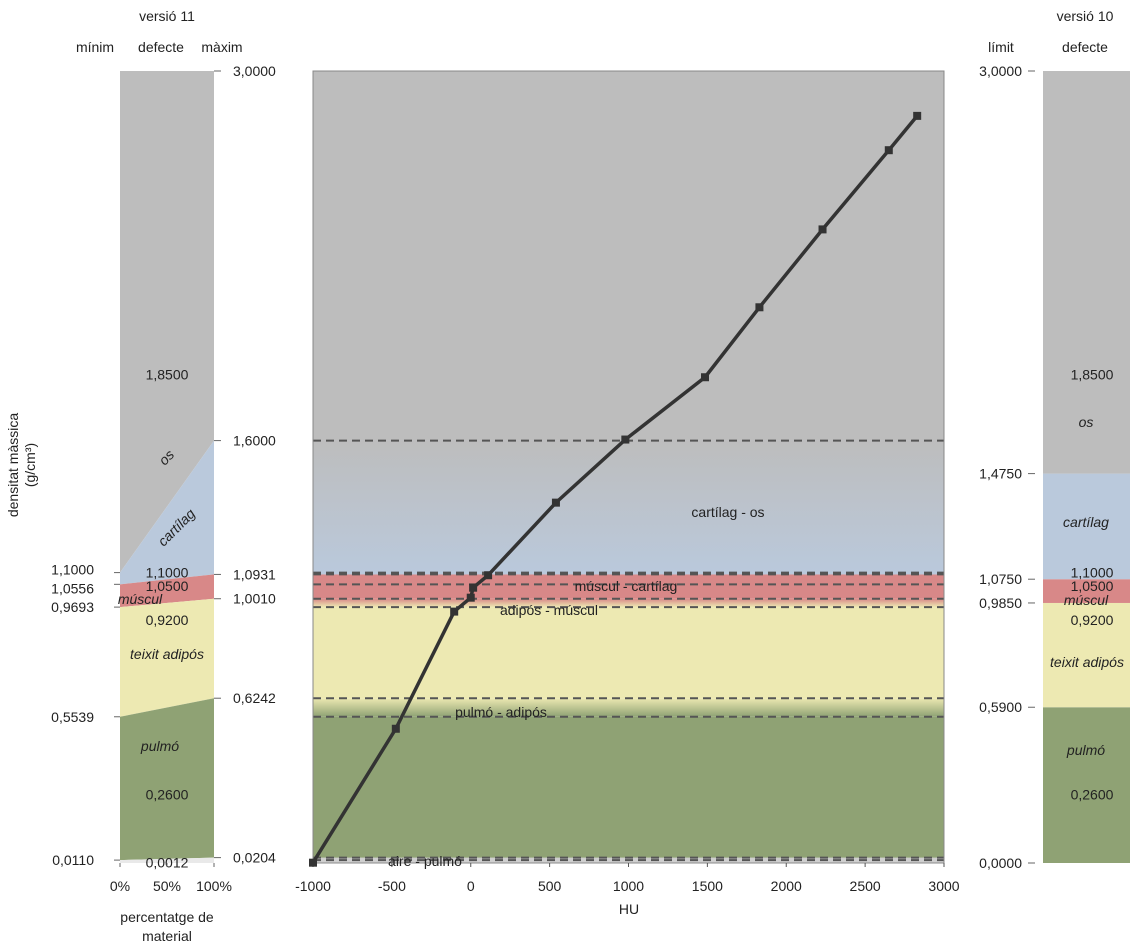  What do you see at coordinates (73, 860) in the screenshot?
I see `left-min-tick: 0,0110` at bounding box center [73, 860].